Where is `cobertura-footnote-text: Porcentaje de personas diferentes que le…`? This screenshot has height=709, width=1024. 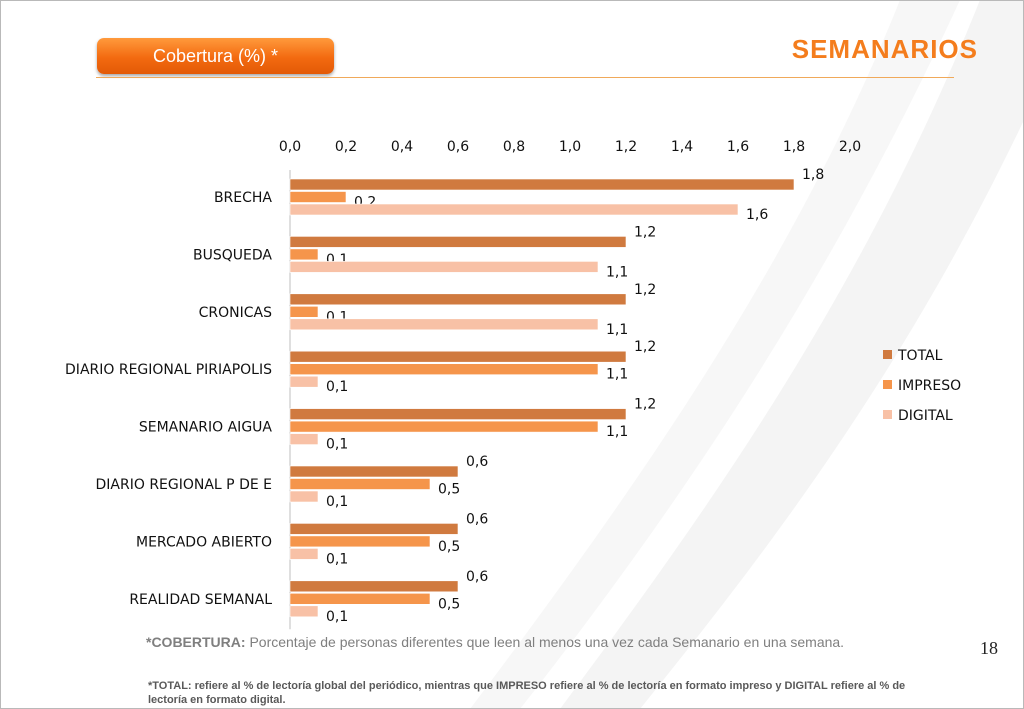
cobertura-footnote-text: Porcentaje de personas diferentes que le… is located at coordinates (545, 642).